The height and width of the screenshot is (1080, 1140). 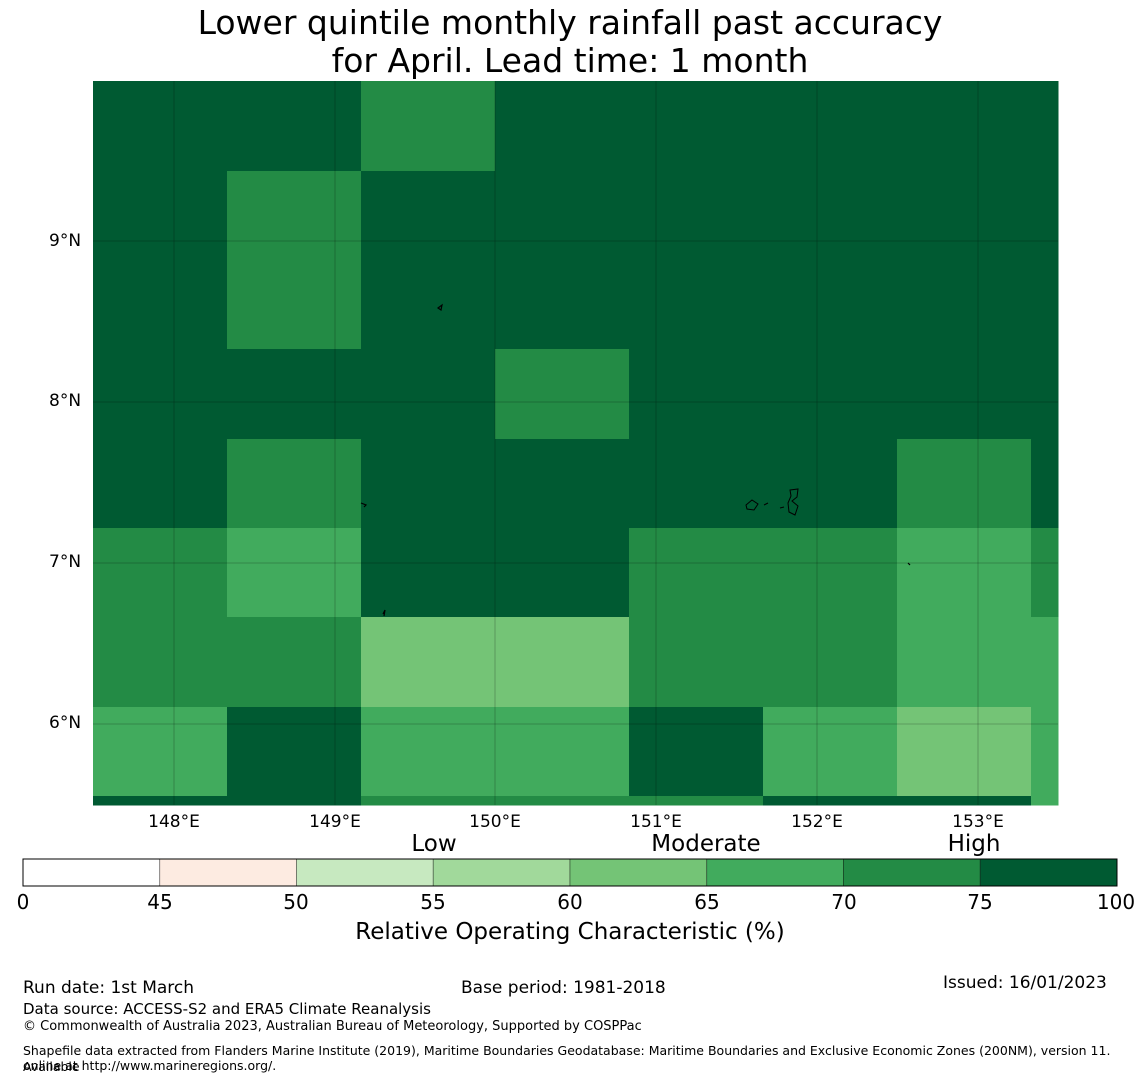 I want to click on lon-label-150e: 150°E, so click(x=495, y=822).